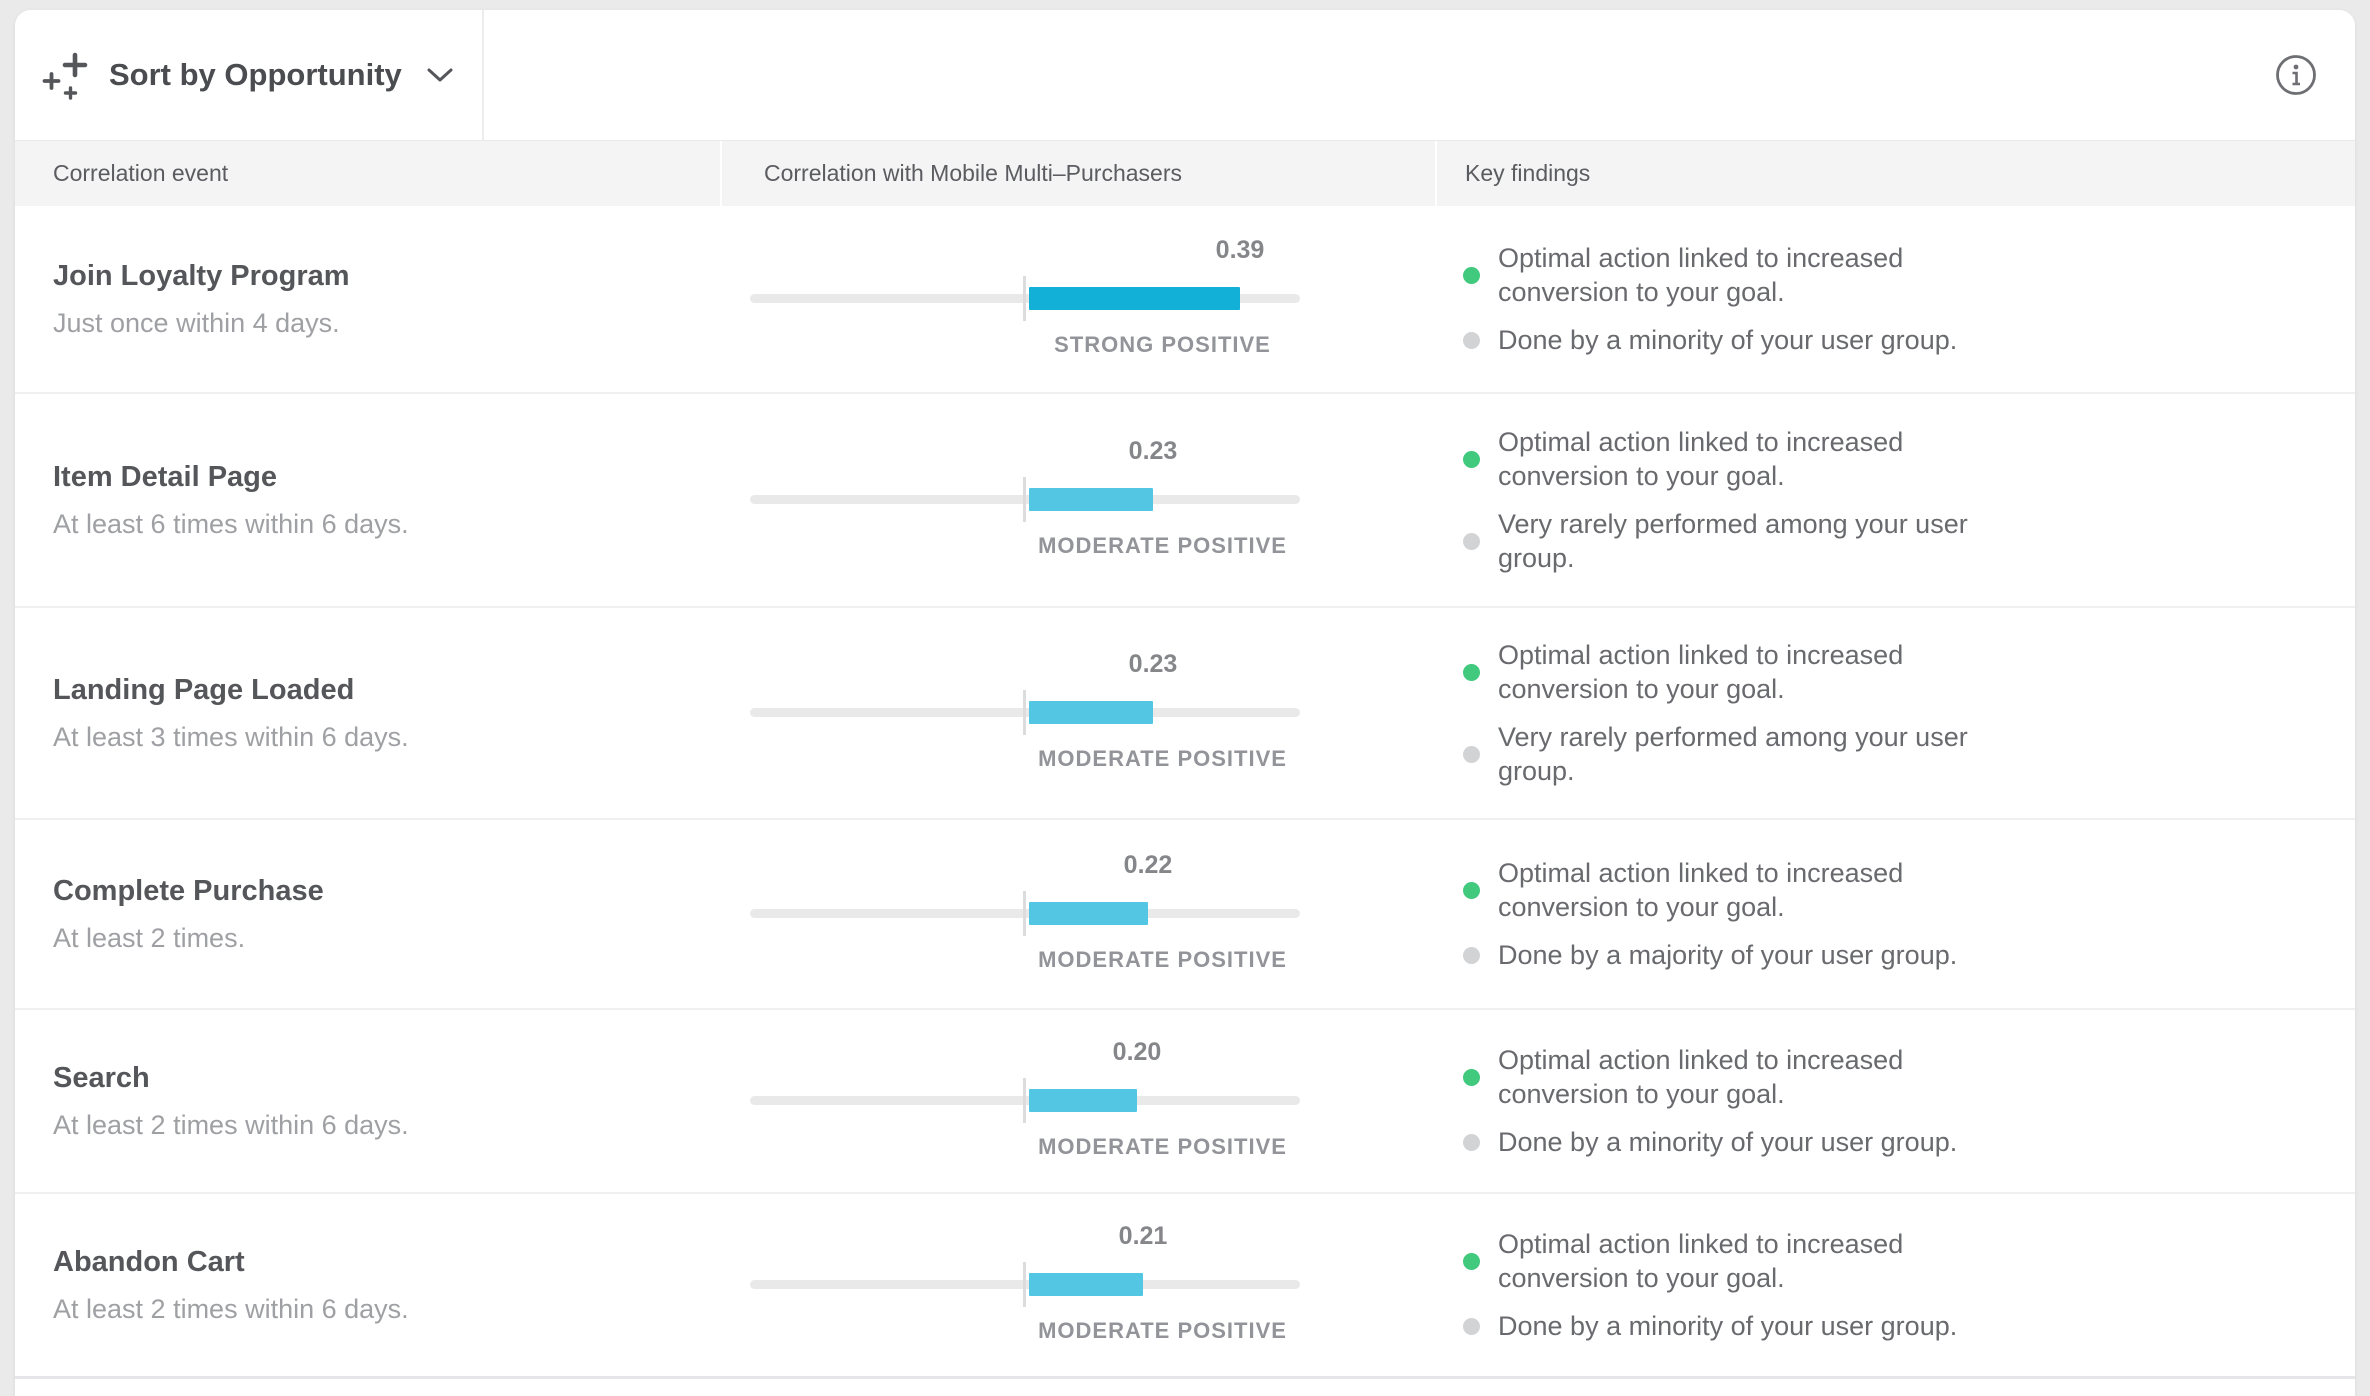 This screenshot has height=1396, width=2370. I want to click on finding-text: Done by a majority of your user group., so click(1728, 955).